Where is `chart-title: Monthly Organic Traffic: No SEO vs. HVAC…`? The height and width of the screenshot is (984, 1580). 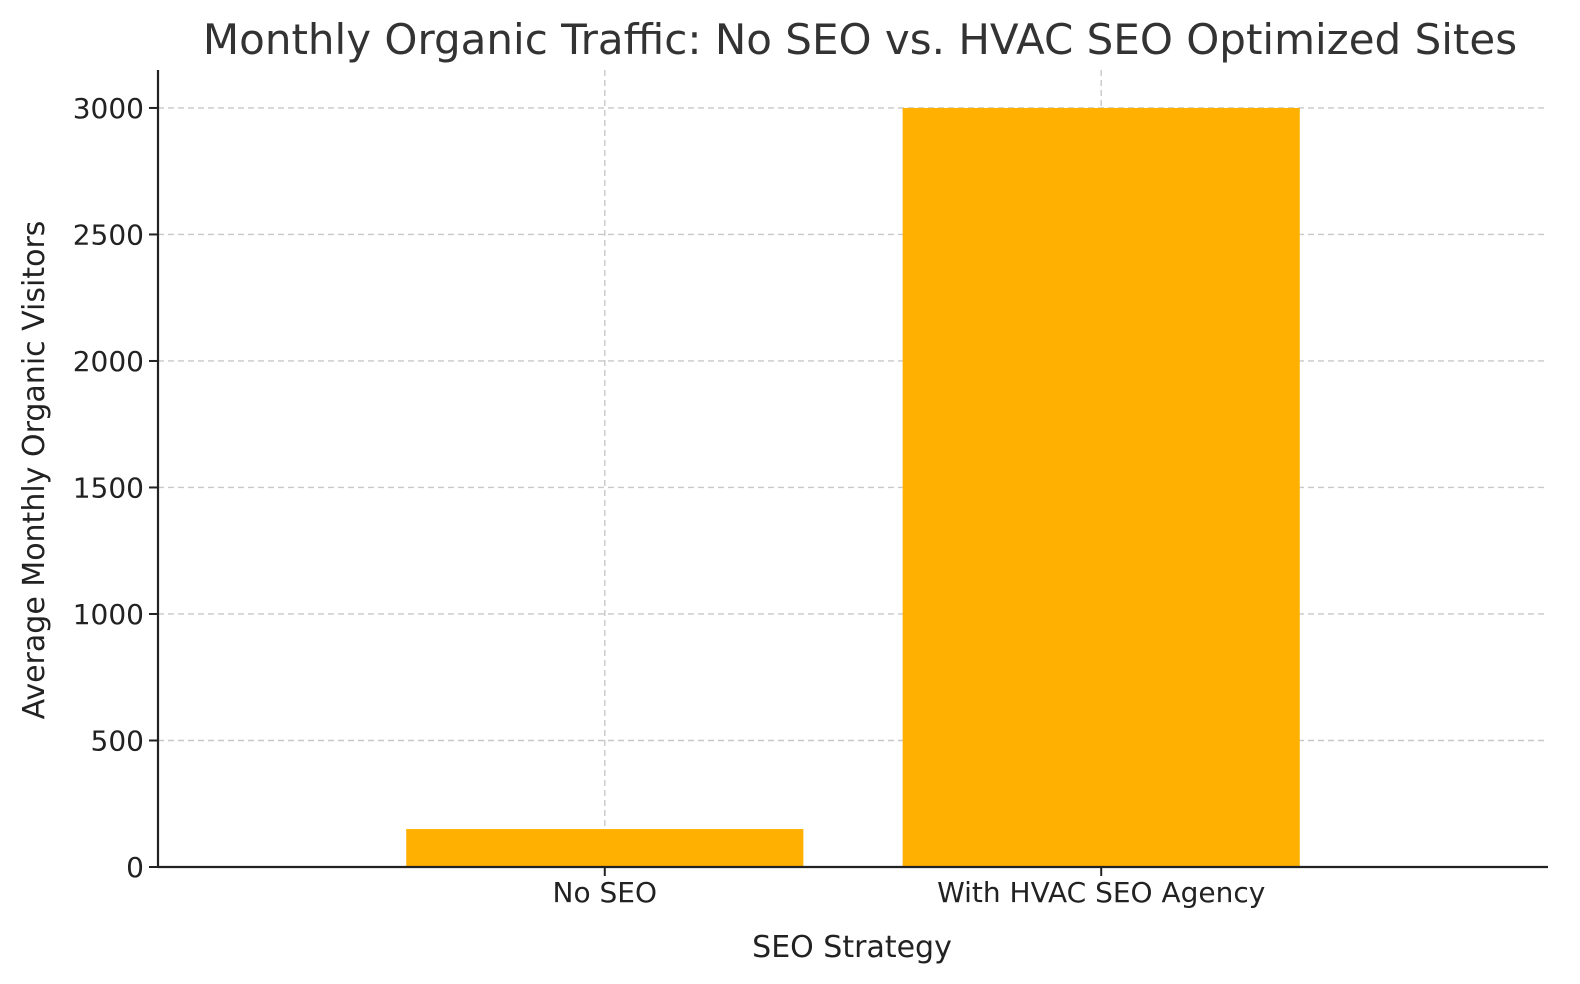 chart-title: Monthly Organic Traffic: No SEO vs. HVAC… is located at coordinates (860, 39).